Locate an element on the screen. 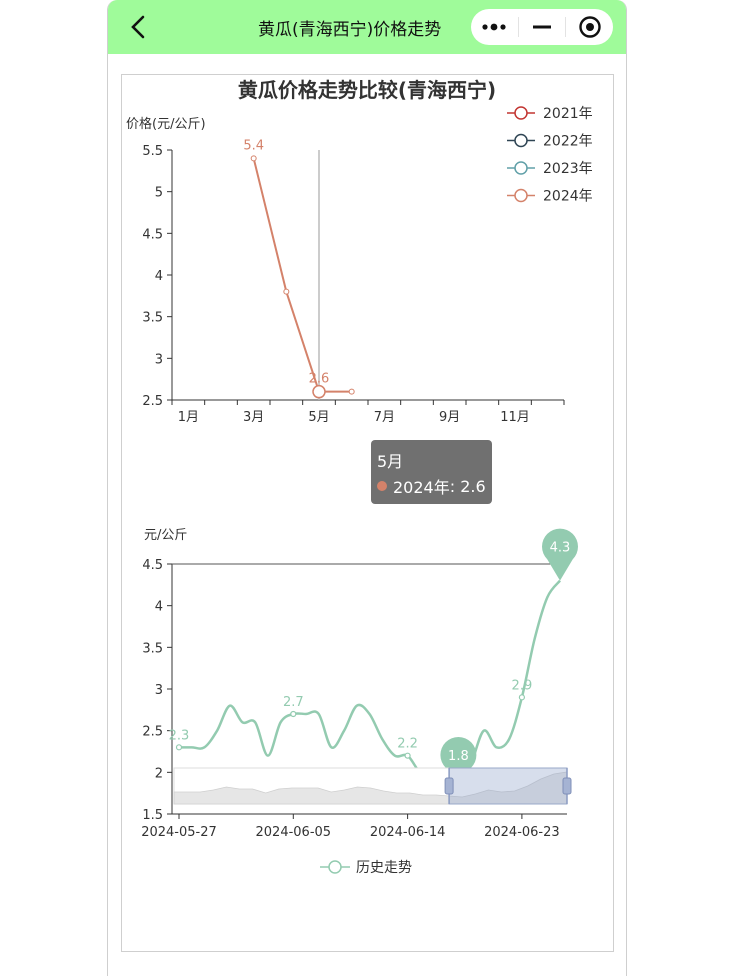 Image resolution: width=732 pixels, height=976 pixels. y-axis-label: 元/公斤 is located at coordinates (165, 535).